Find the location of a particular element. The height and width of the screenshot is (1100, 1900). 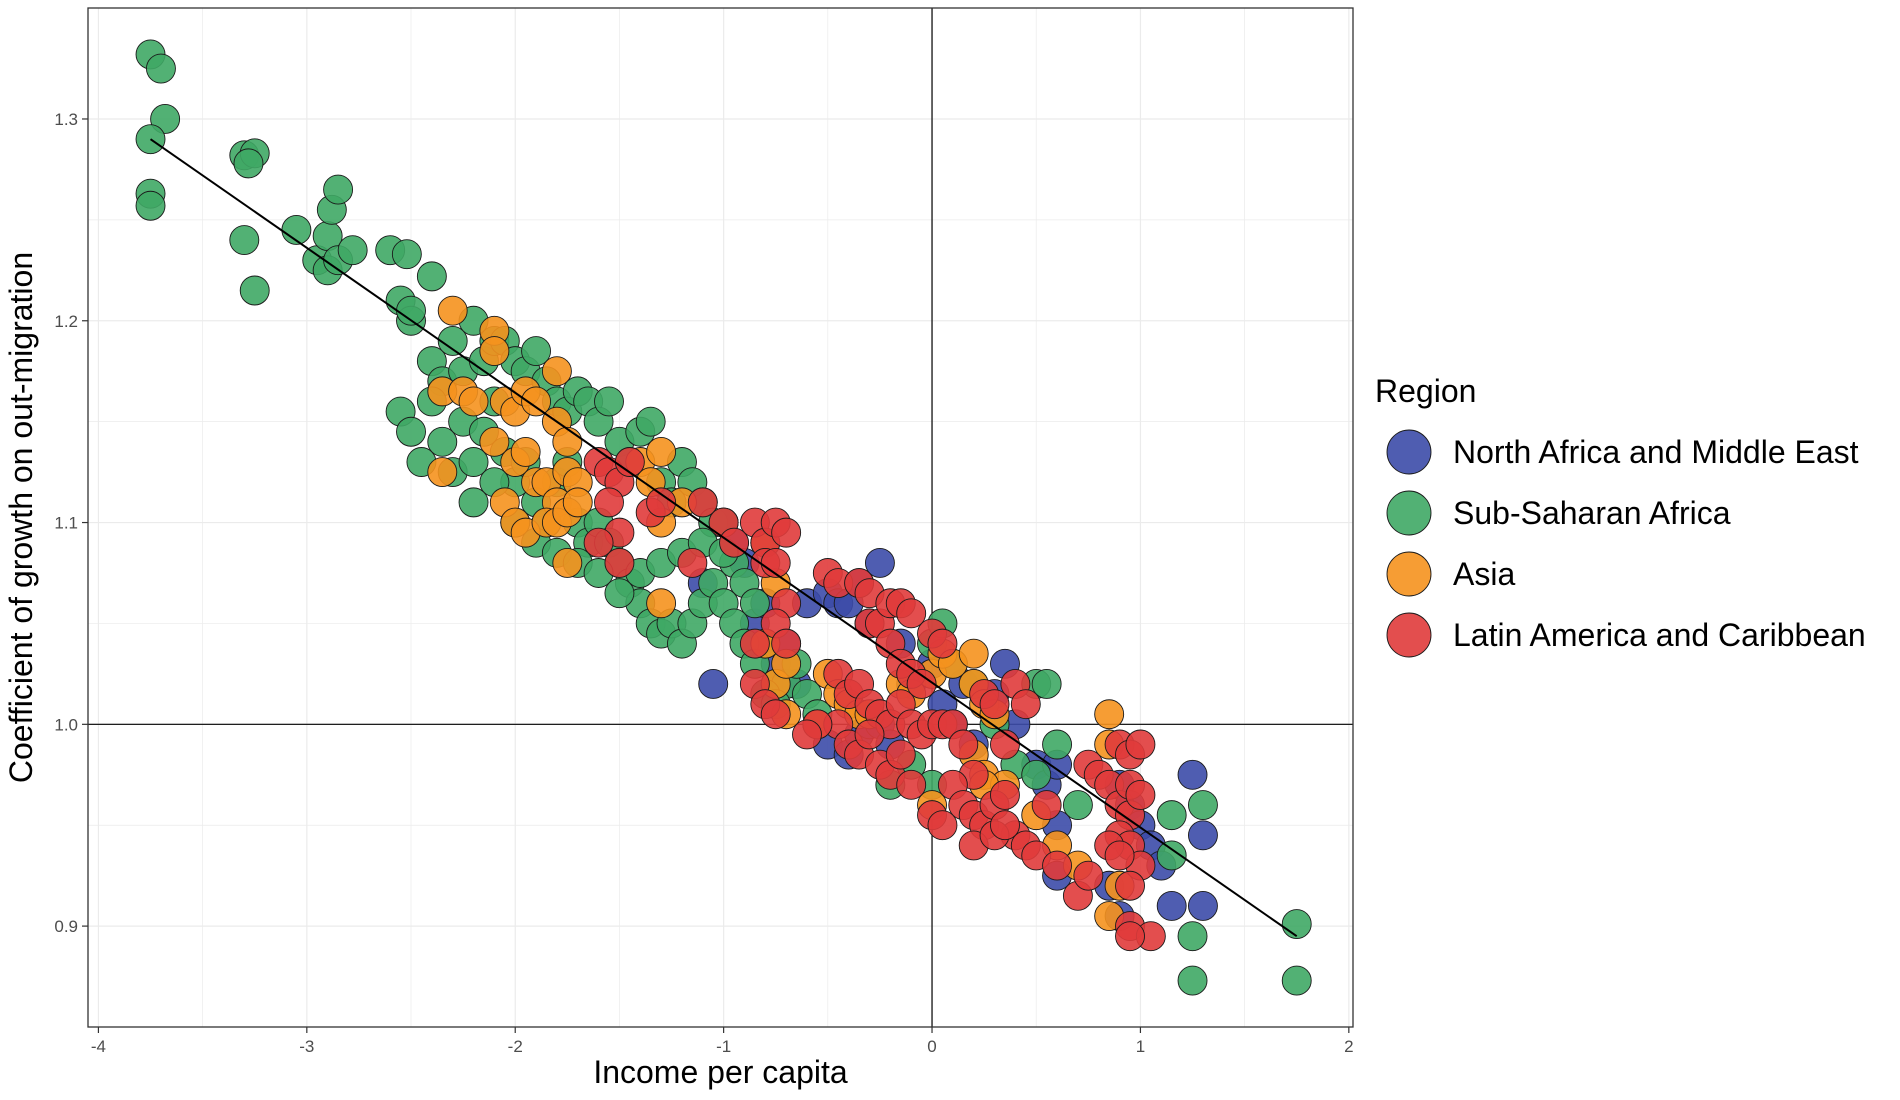

y-tick-label: 1.0 is located at coordinates (66, 724).